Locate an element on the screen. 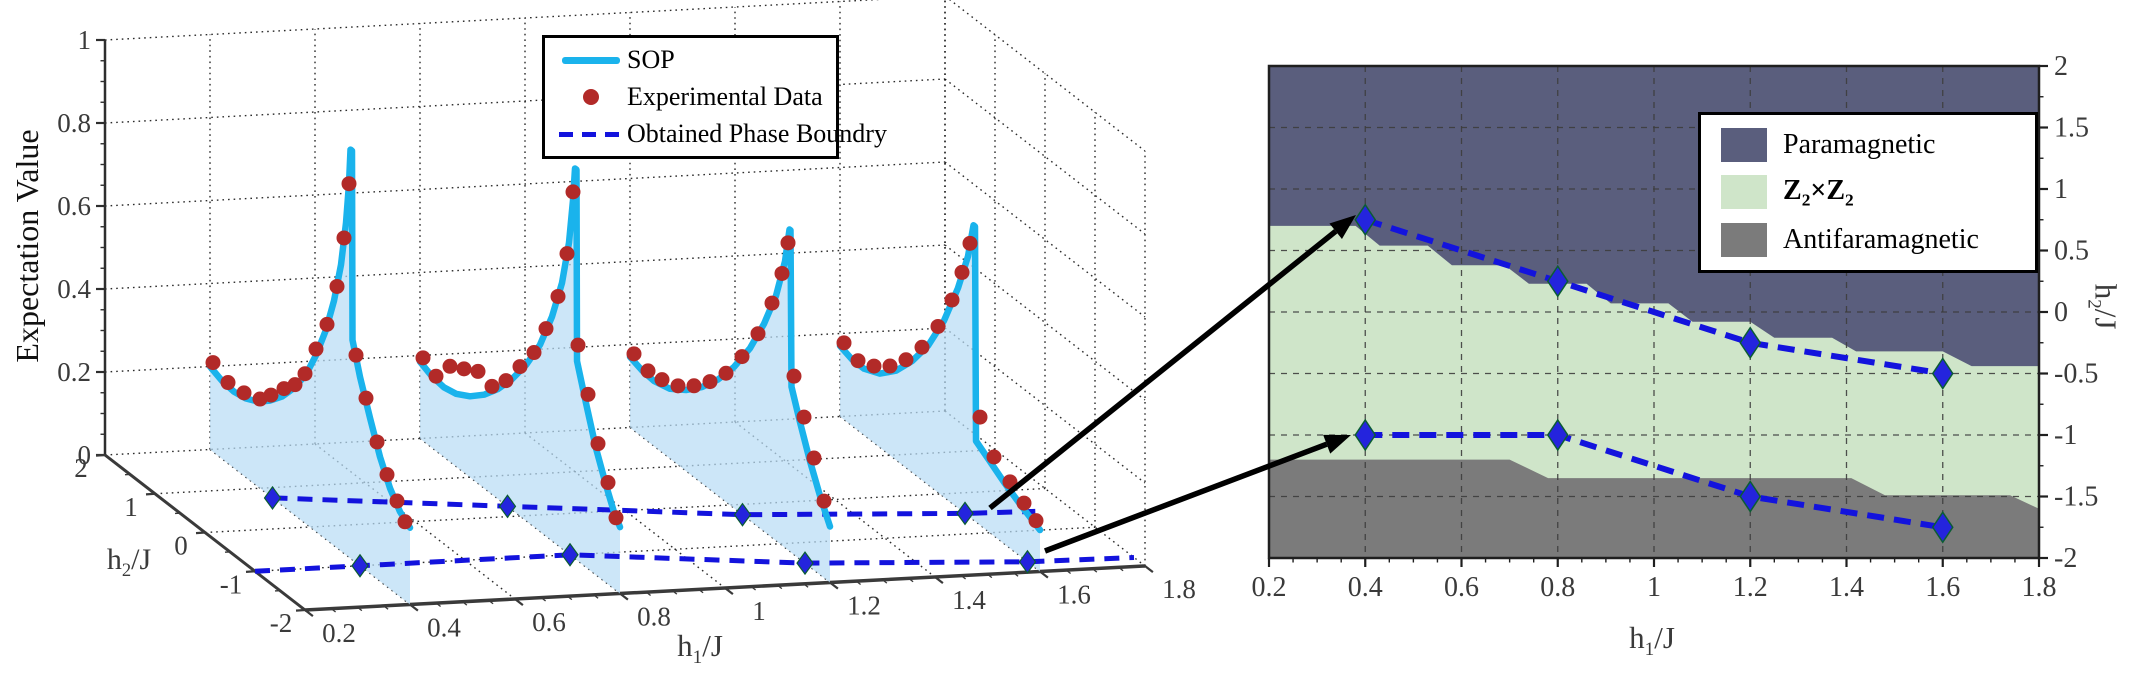 The width and height of the screenshot is (2150, 687). right-y-tick-label: 0.5 is located at coordinates (2071, 251).